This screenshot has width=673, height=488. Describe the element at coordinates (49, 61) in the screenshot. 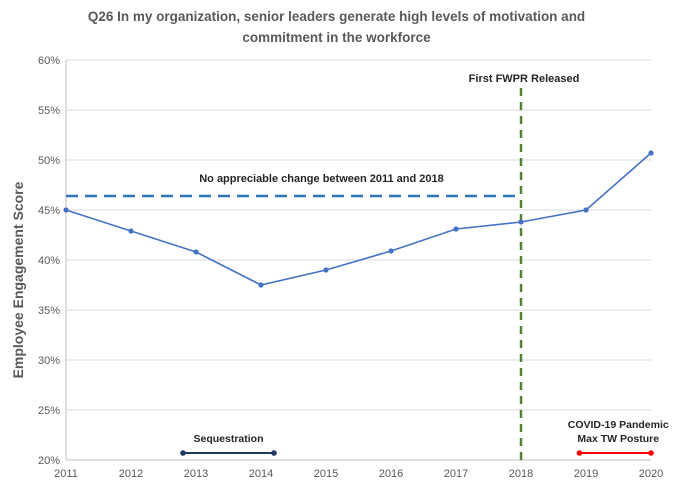

I see `y-tick-label: 60%` at that location.